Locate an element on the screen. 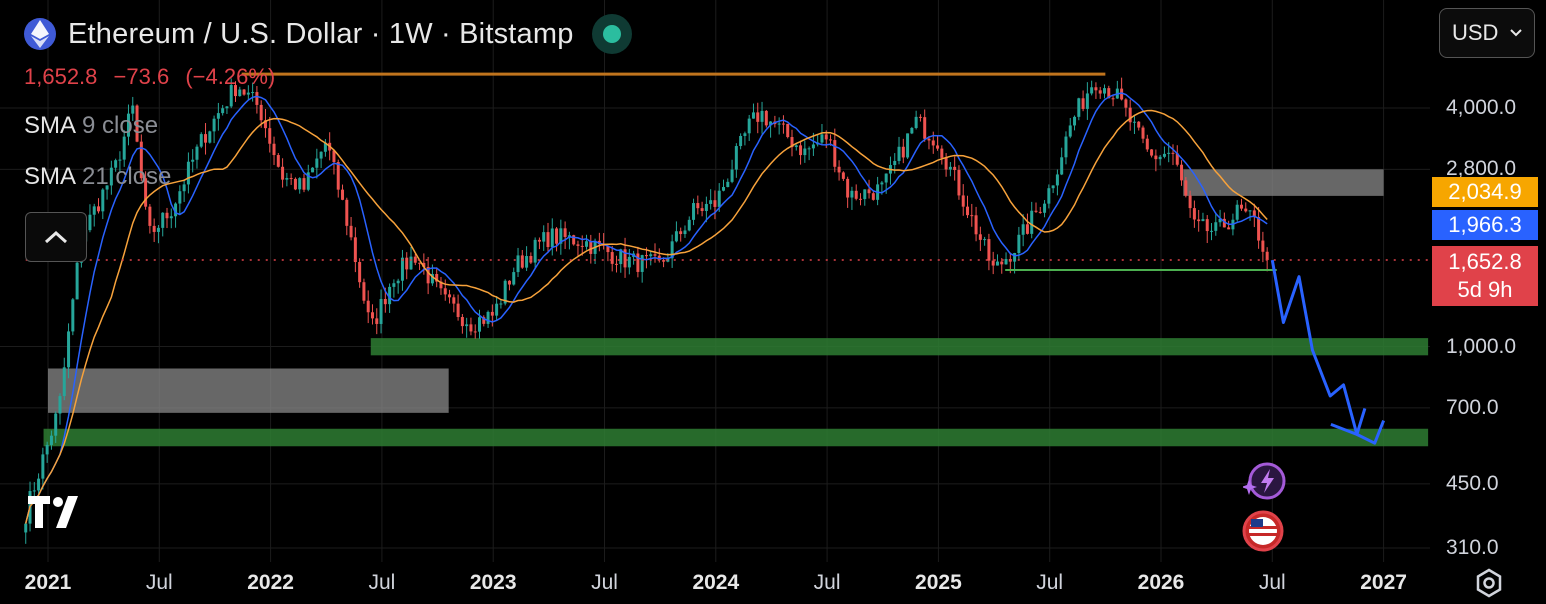 The width and height of the screenshot is (1546, 604). price-tag-value: 2,034.9 is located at coordinates (1485, 191).